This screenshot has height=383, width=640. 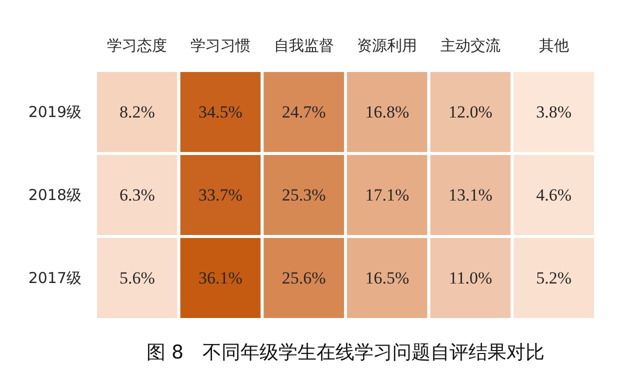 I want to click on data-label: 36.1%, so click(x=220, y=278).